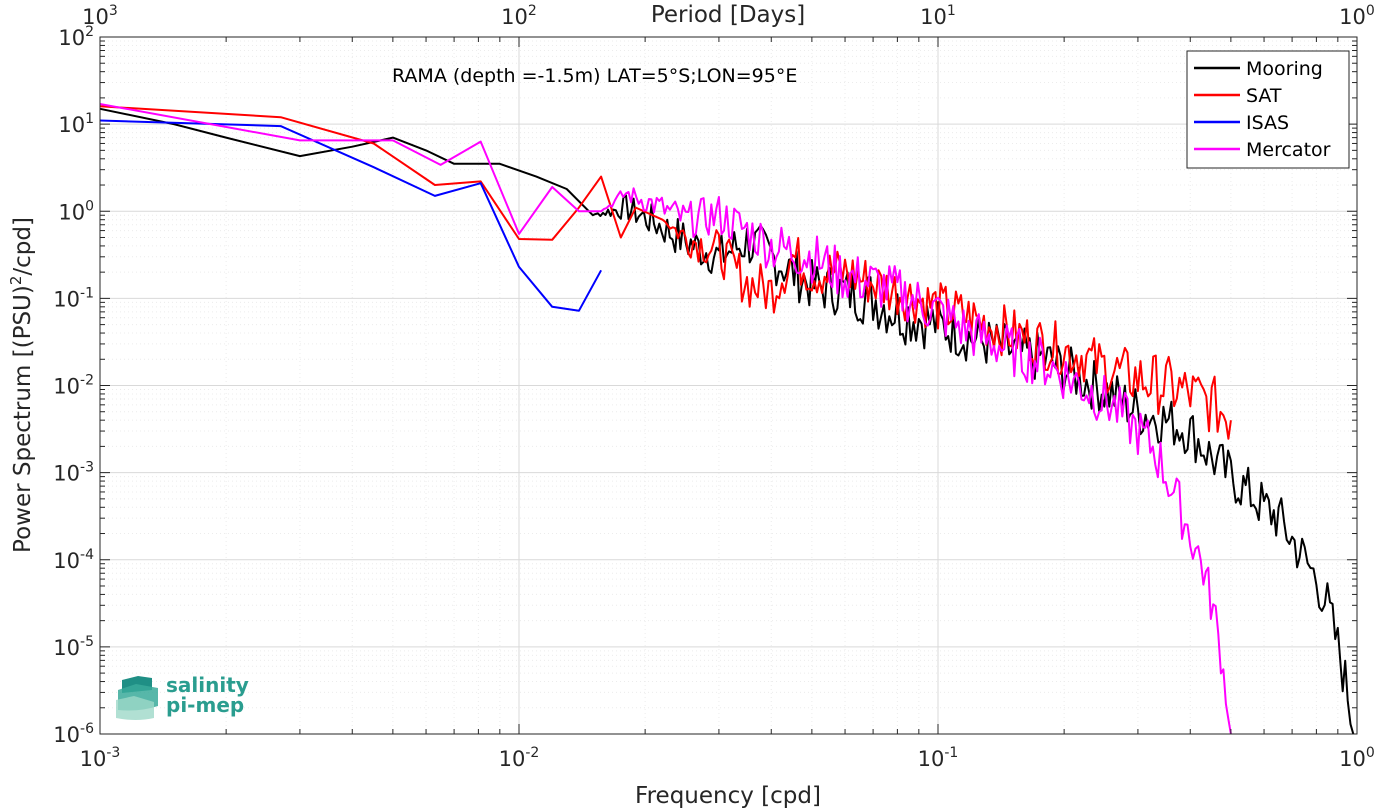 The image size is (1383, 809). Describe the element at coordinates (1284, 69) in the screenshot. I see `legend-label-mooring: Mooring` at that location.